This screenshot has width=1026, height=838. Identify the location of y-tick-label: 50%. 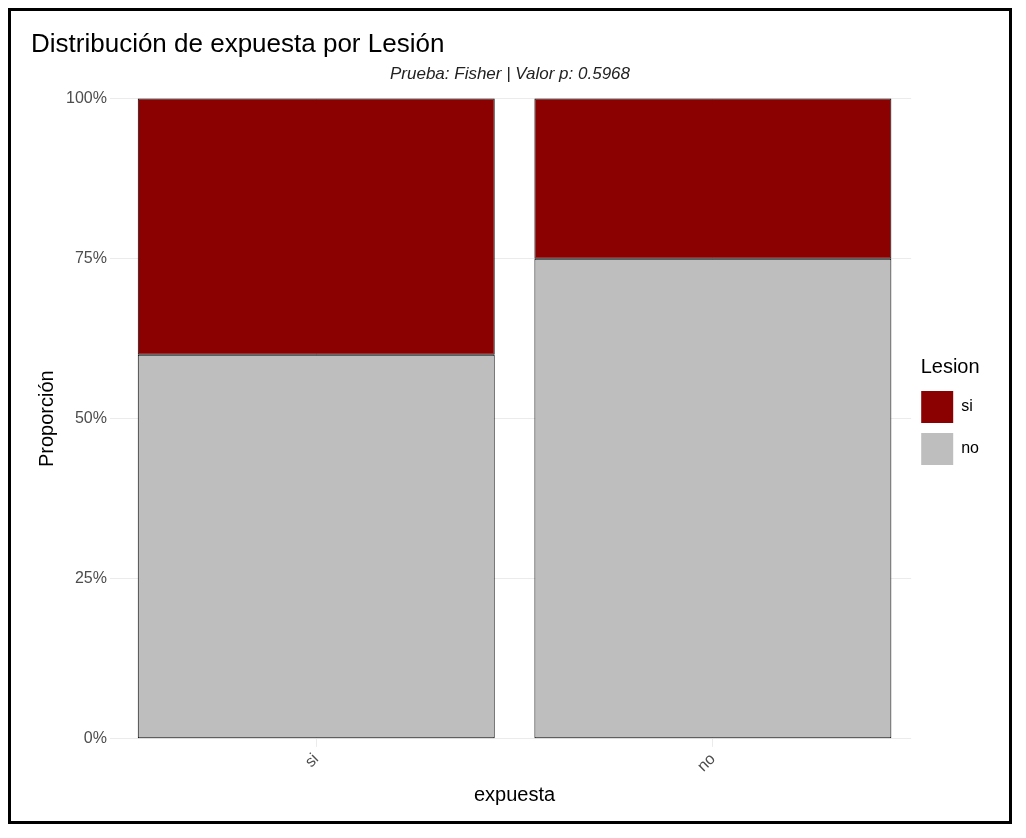
(90, 418).